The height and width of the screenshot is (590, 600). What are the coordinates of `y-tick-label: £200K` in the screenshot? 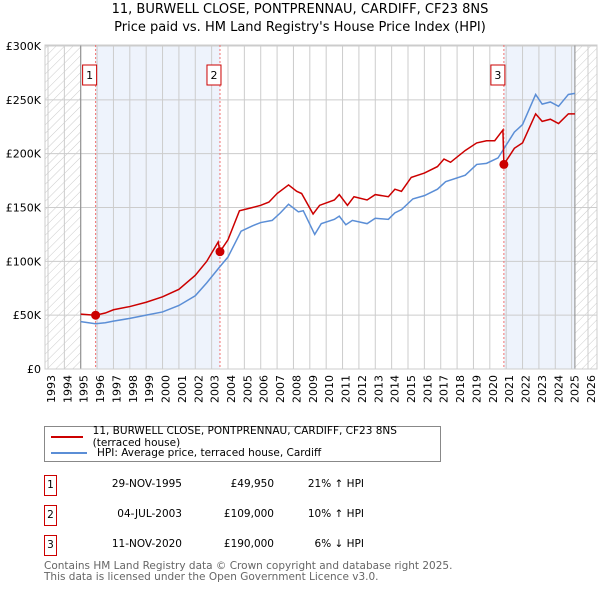 It's located at (24, 154).